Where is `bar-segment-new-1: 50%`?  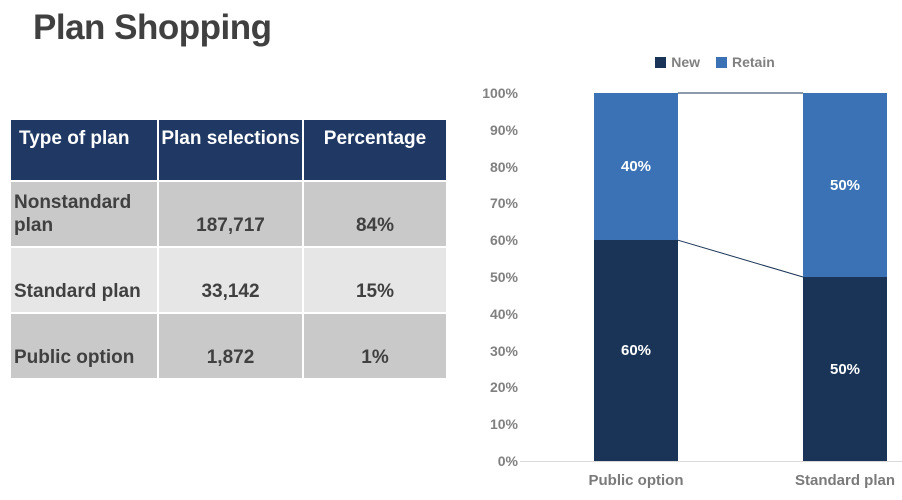
bar-segment-new-1: 50% is located at coordinates (845, 369).